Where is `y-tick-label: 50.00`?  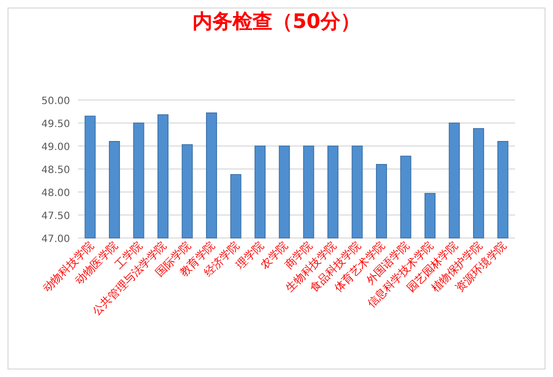 y-tick-label: 50.00 is located at coordinates (55, 101).